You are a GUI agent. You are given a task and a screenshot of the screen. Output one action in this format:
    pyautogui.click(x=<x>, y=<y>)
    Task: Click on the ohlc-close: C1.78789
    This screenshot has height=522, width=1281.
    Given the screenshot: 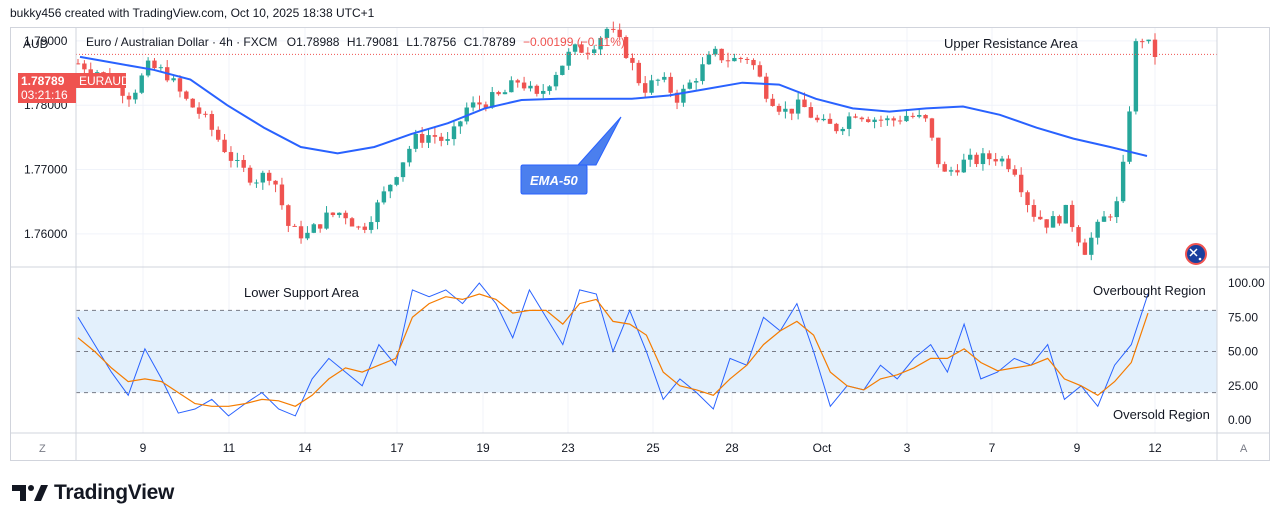 What is the action you would take?
    pyautogui.click(x=490, y=42)
    